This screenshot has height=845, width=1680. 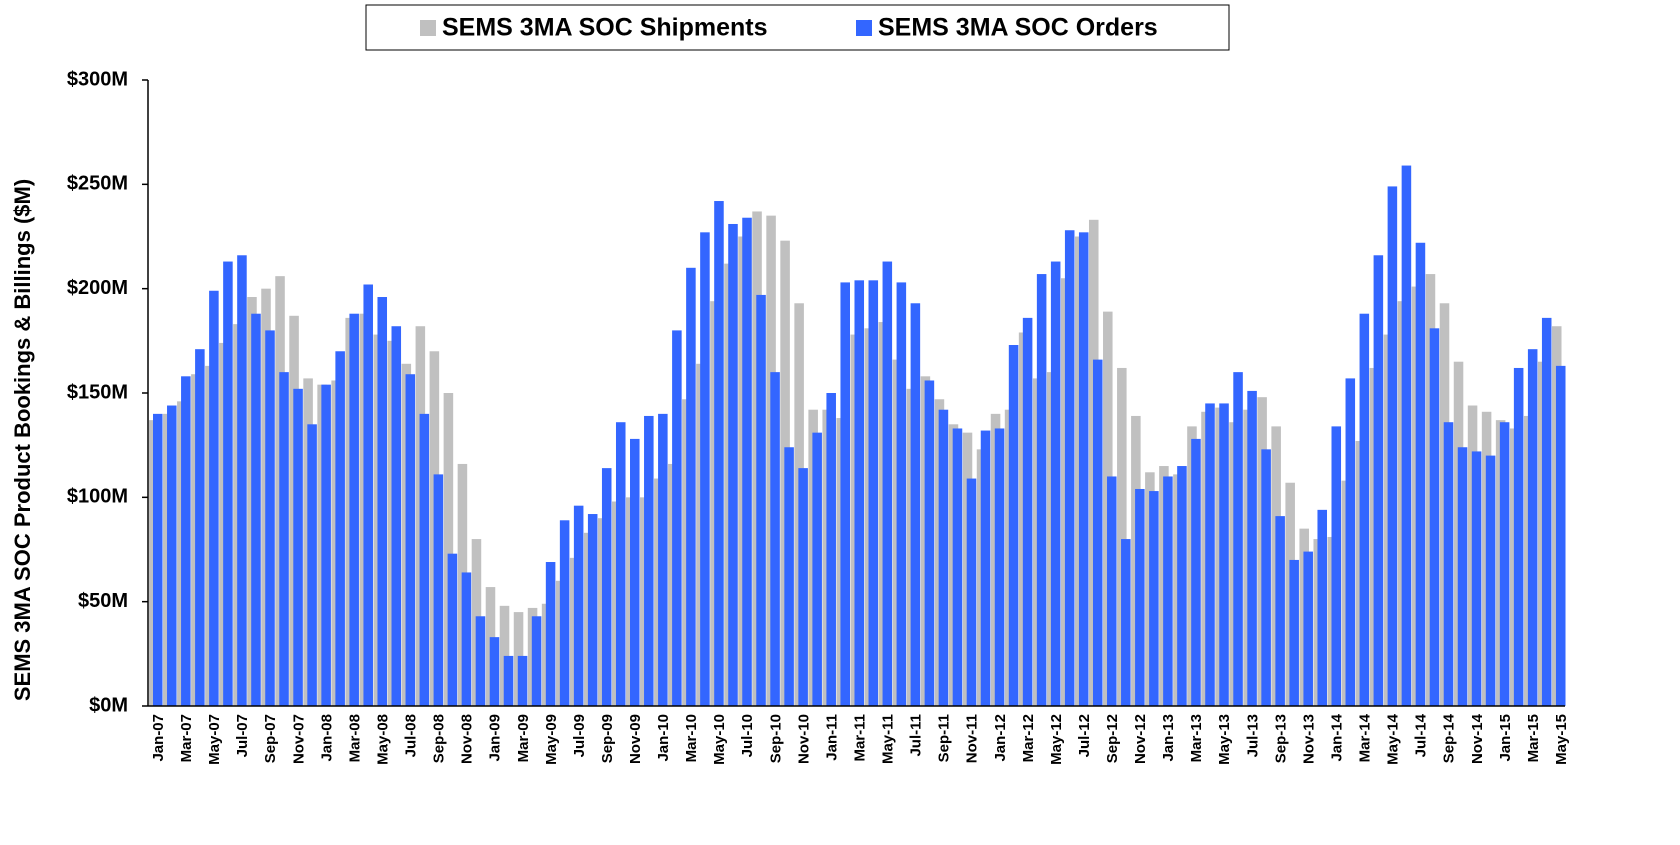 I want to click on x-tick-label: Sep-10, so click(x=775, y=738).